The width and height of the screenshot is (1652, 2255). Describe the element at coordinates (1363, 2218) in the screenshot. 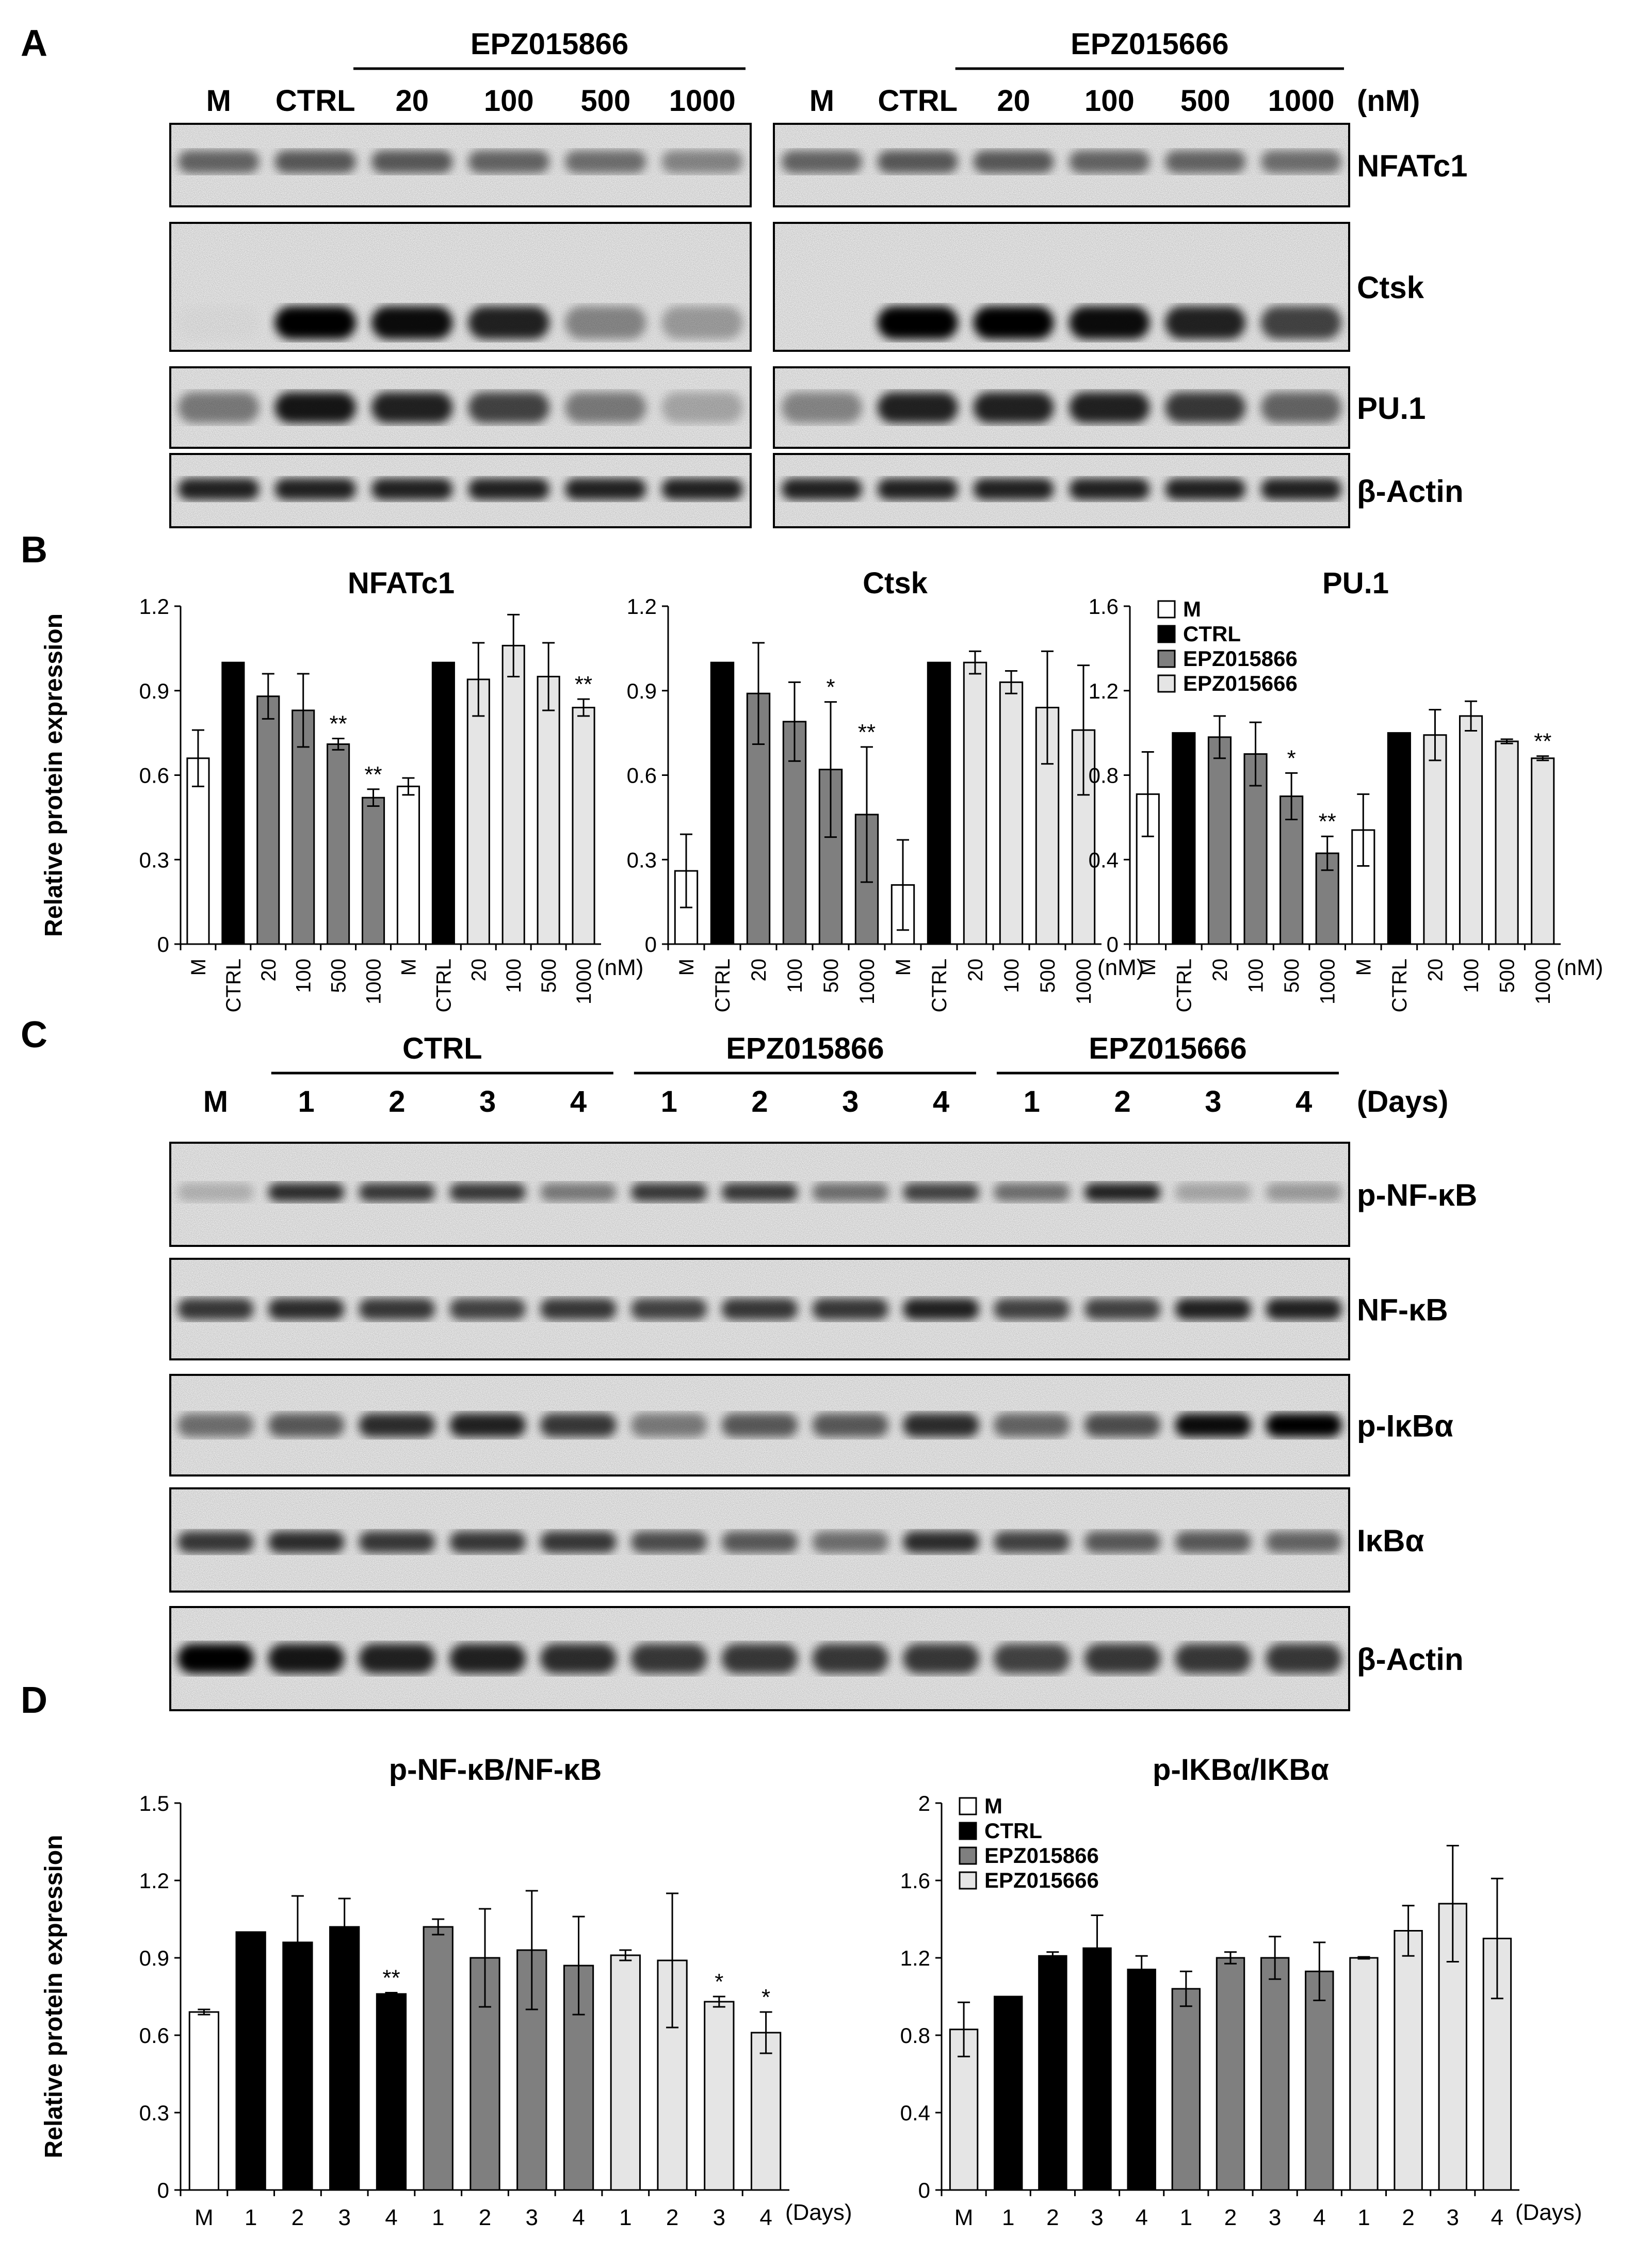

I see `x-tick-label: 1` at that location.